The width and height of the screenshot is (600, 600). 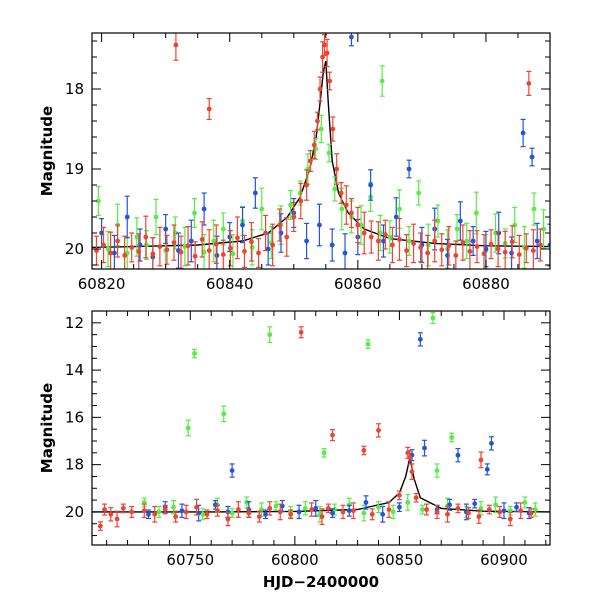 What do you see at coordinates (74, 249) in the screenshot?
I see `y-tick-label: 20` at bounding box center [74, 249].